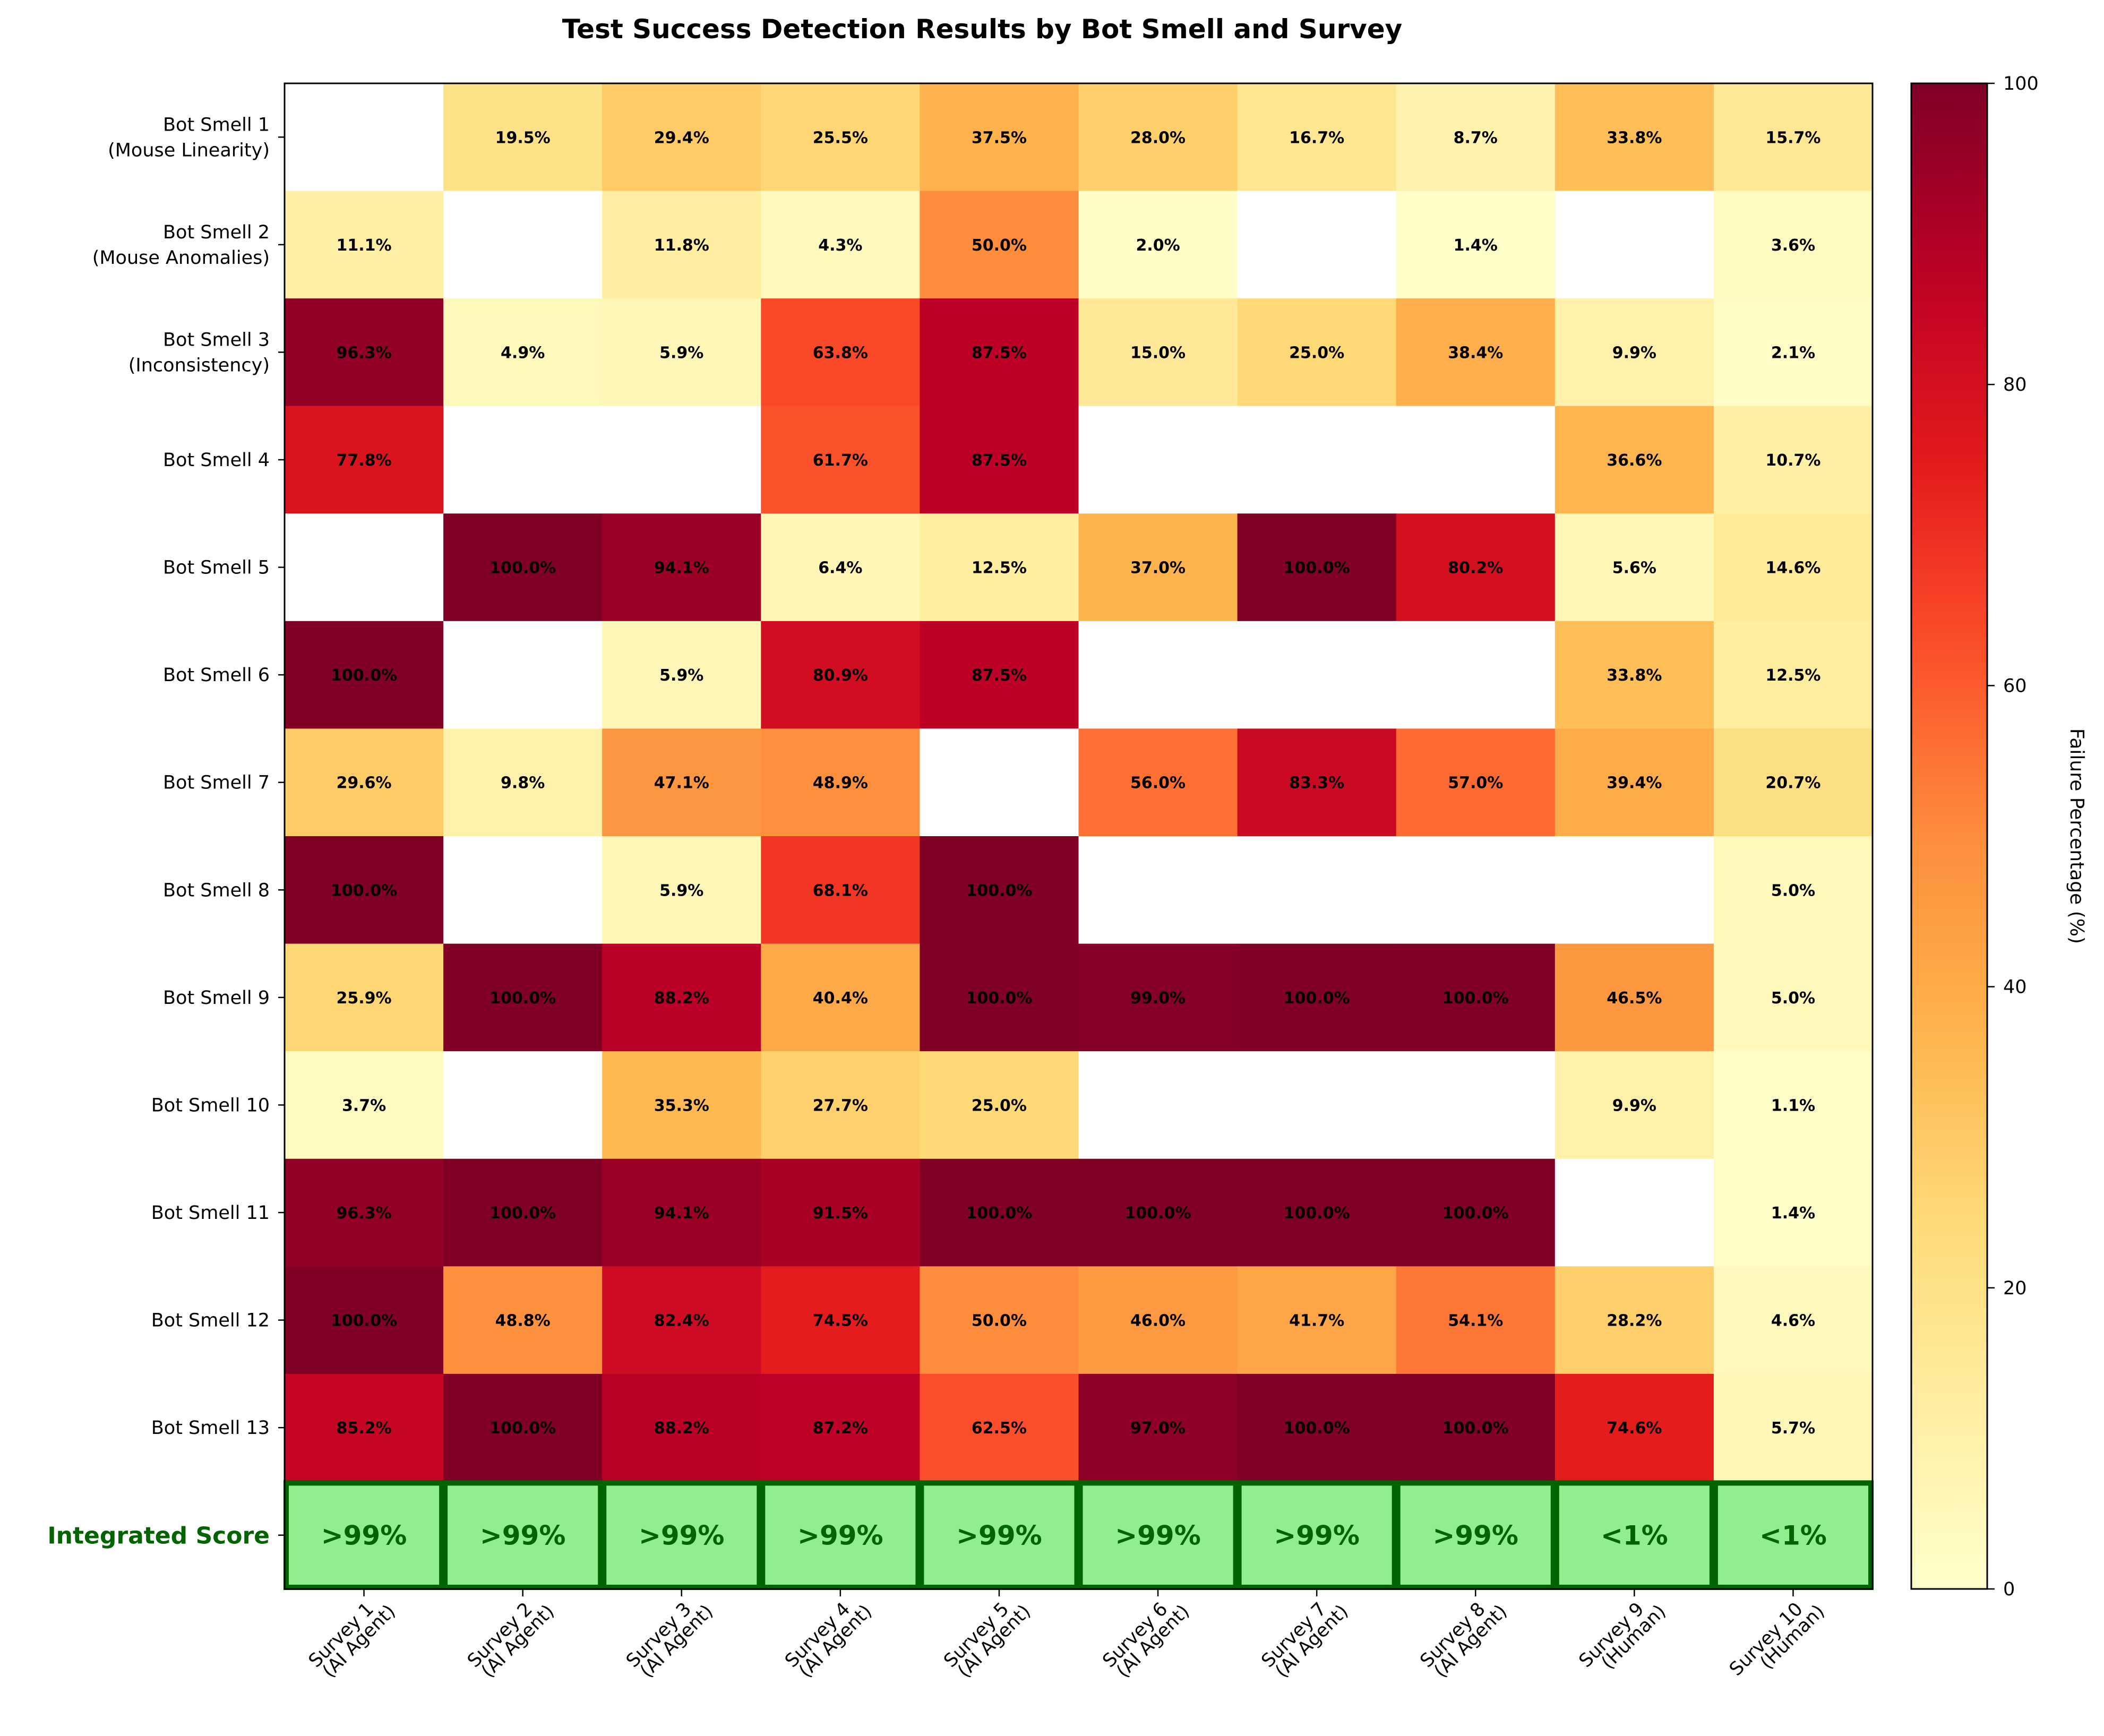 The height and width of the screenshot is (1736, 2104). Describe the element at coordinates (1777, 1639) in the screenshot. I see `x-tick-label: Survey 10(Human)` at that location.